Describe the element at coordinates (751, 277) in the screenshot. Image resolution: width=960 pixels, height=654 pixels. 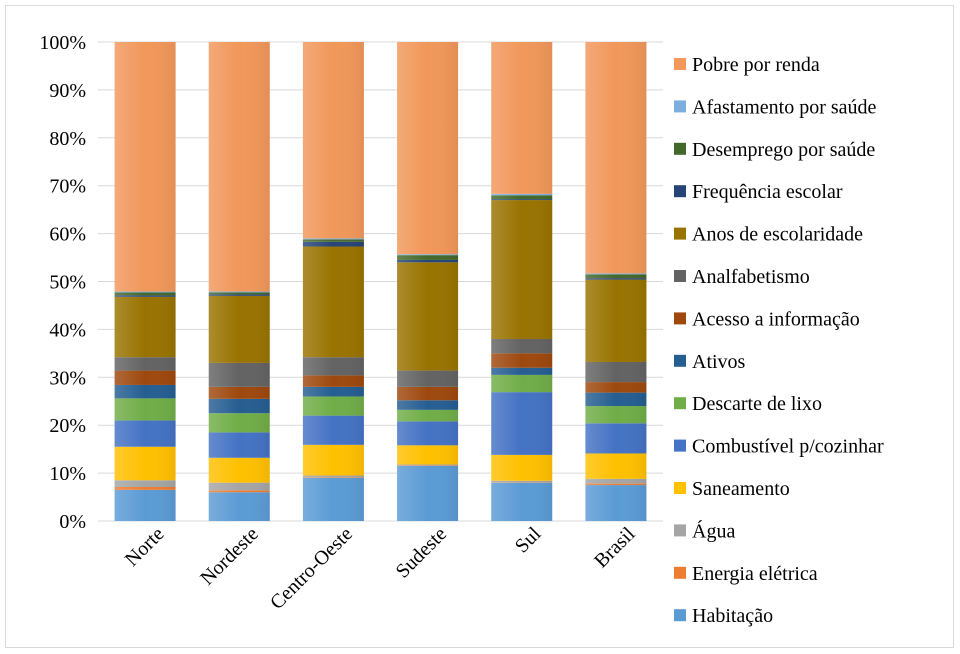
I see `legend-label: Analfabetismo` at that location.